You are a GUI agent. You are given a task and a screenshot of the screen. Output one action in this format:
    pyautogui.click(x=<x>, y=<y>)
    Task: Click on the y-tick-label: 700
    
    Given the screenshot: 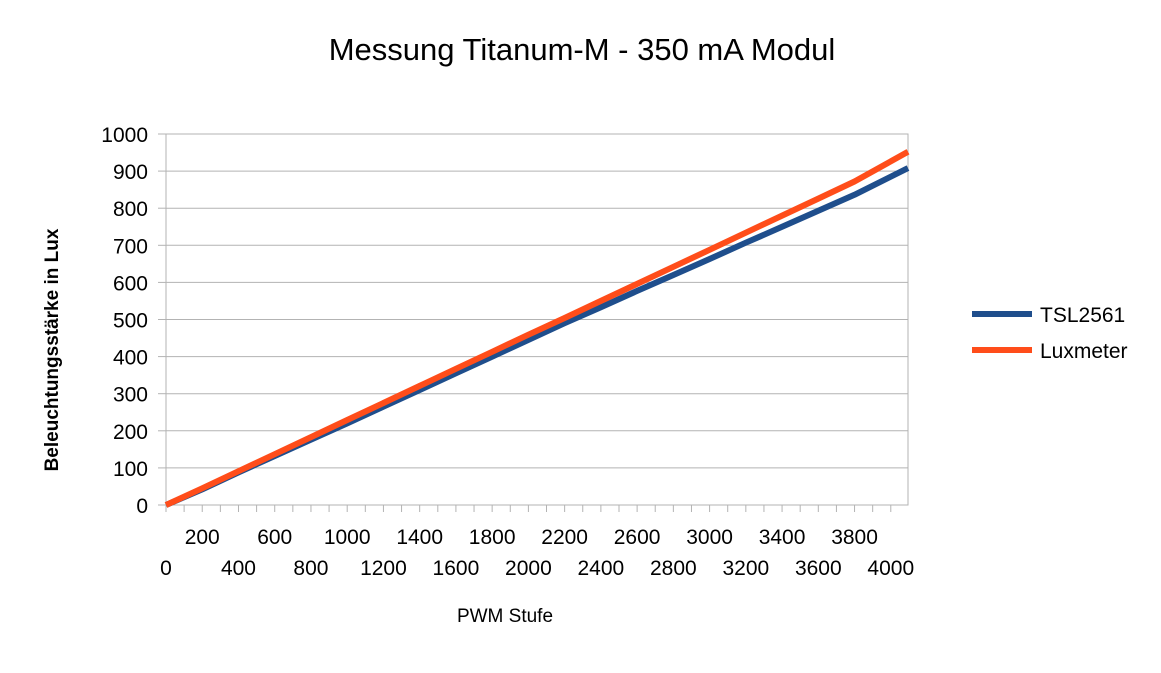 What is the action you would take?
    pyautogui.click(x=130, y=246)
    